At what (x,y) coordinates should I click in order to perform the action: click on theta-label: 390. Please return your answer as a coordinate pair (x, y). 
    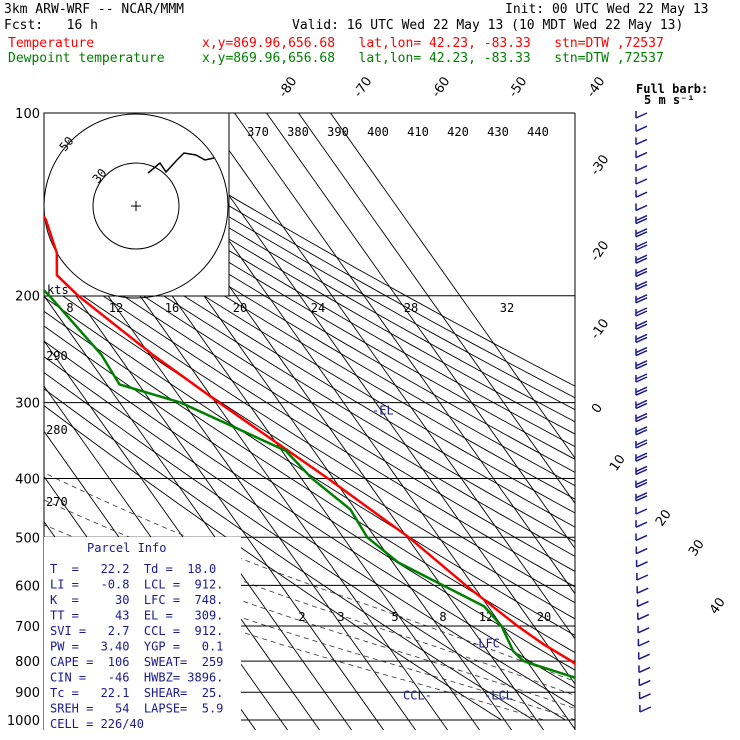
    Looking at the image, I should click on (338, 132).